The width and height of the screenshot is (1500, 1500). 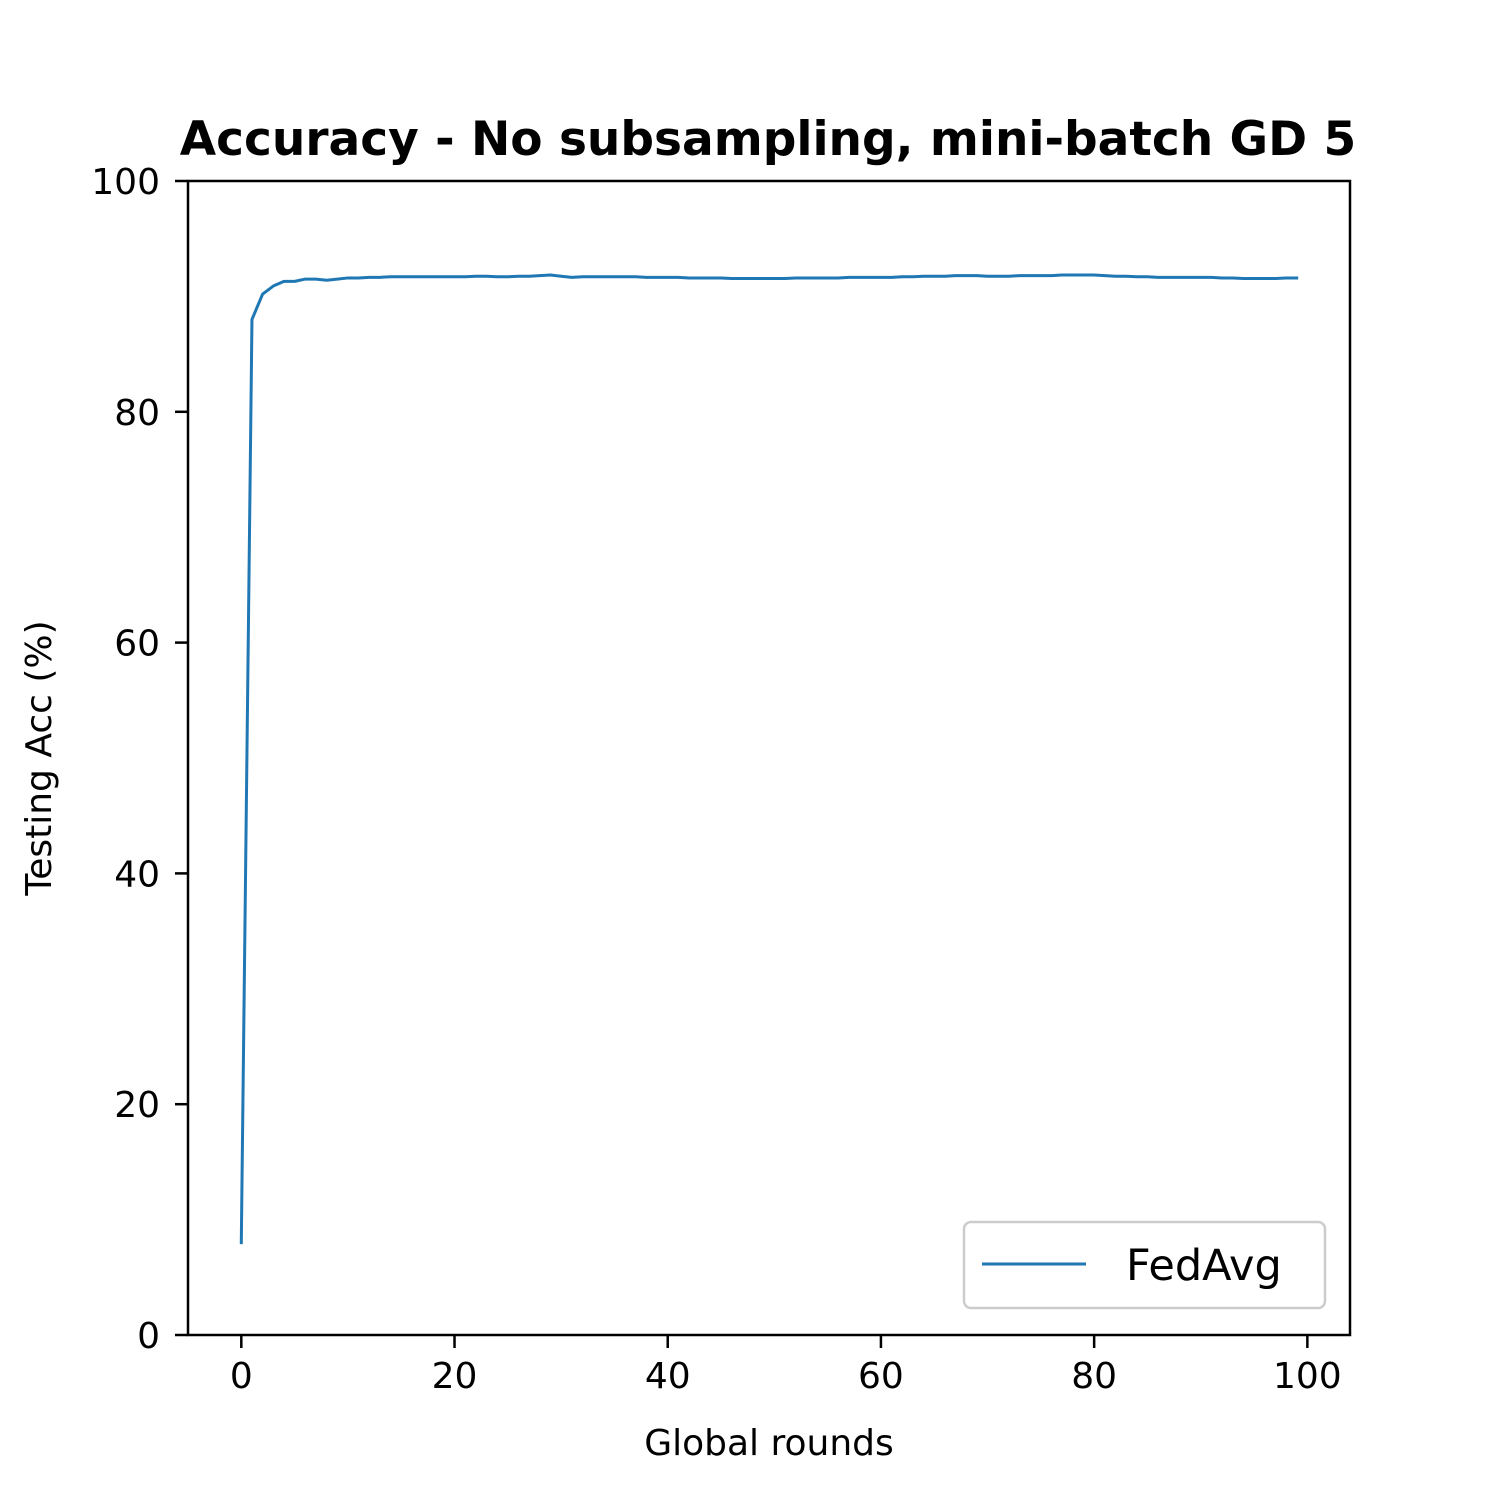 What do you see at coordinates (1094, 1376) in the screenshot?
I see `x-tick-label: 80` at bounding box center [1094, 1376].